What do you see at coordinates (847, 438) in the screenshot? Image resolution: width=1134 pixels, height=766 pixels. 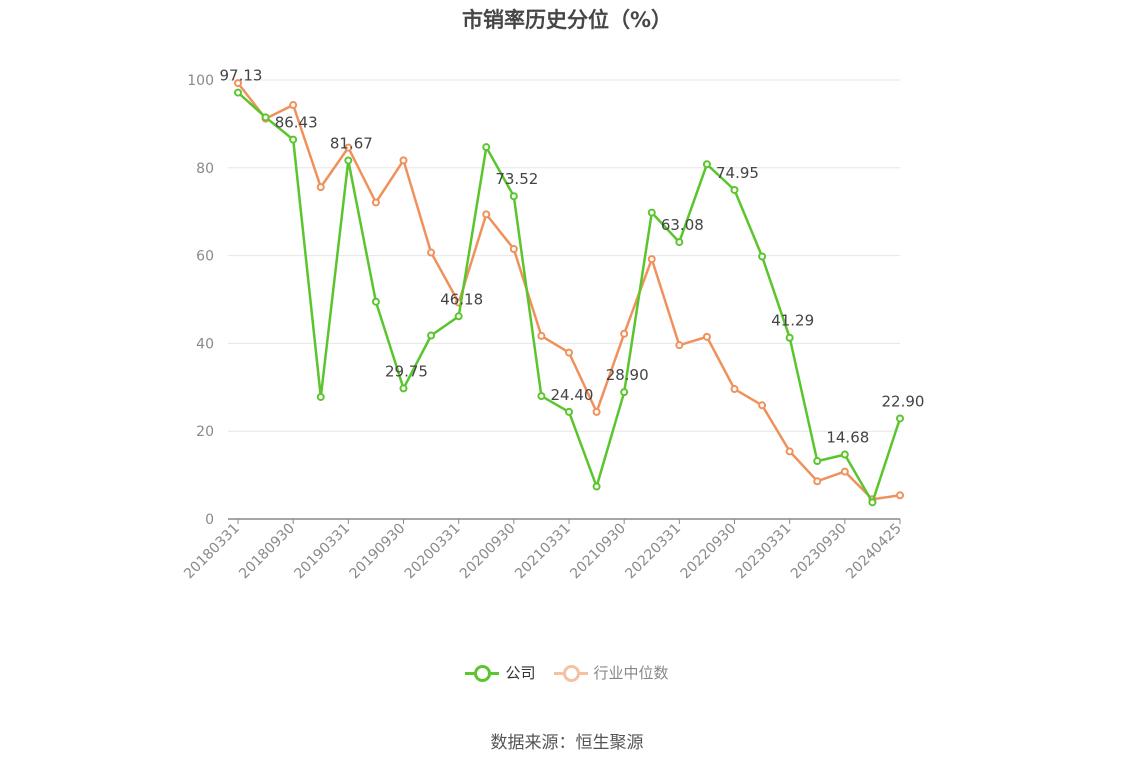 I see `data-label-20230930: 14.68` at bounding box center [847, 438].